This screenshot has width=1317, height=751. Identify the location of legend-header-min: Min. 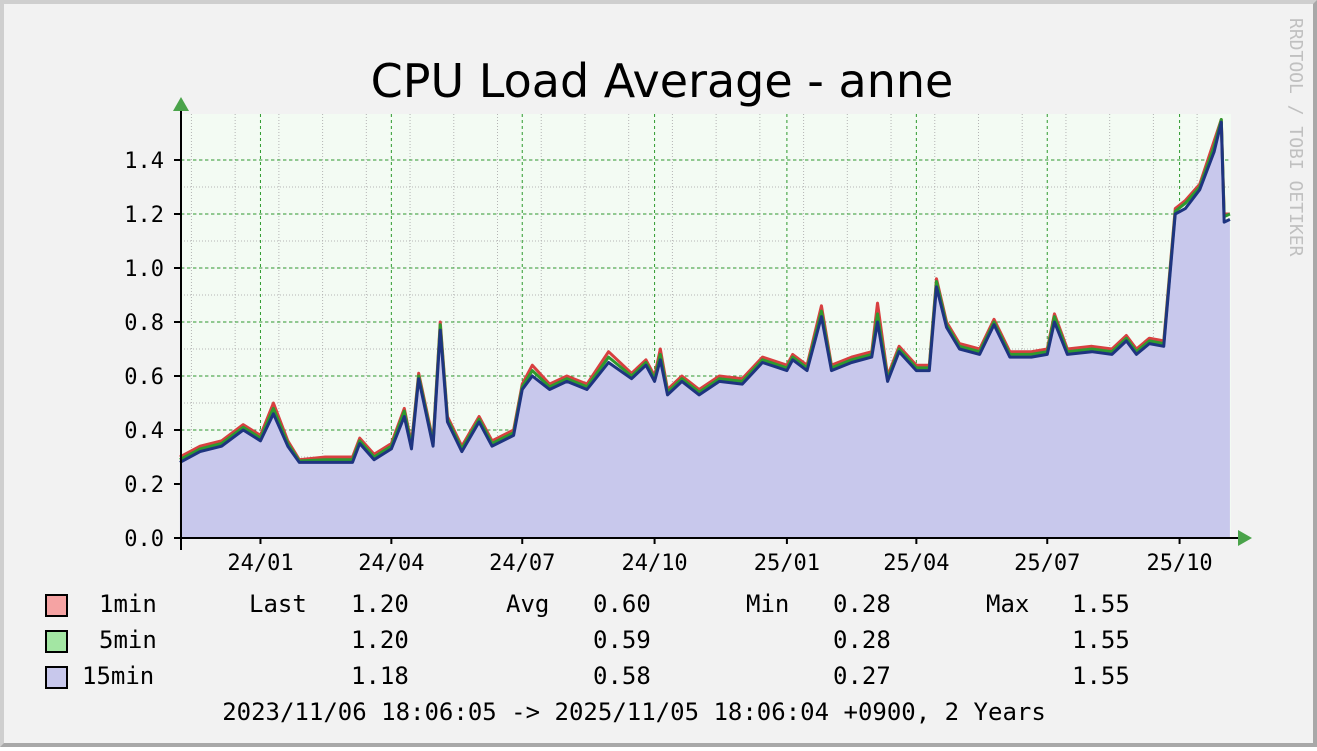
(767, 604).